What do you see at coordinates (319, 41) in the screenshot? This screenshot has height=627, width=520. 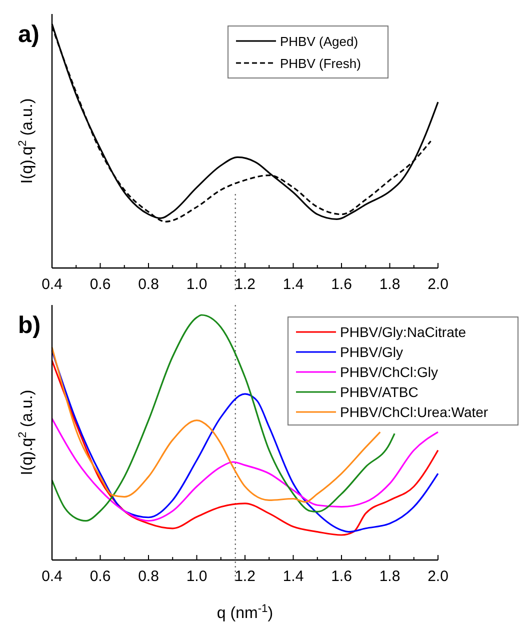 I see `legend-label: PHBV (Aged)` at bounding box center [319, 41].